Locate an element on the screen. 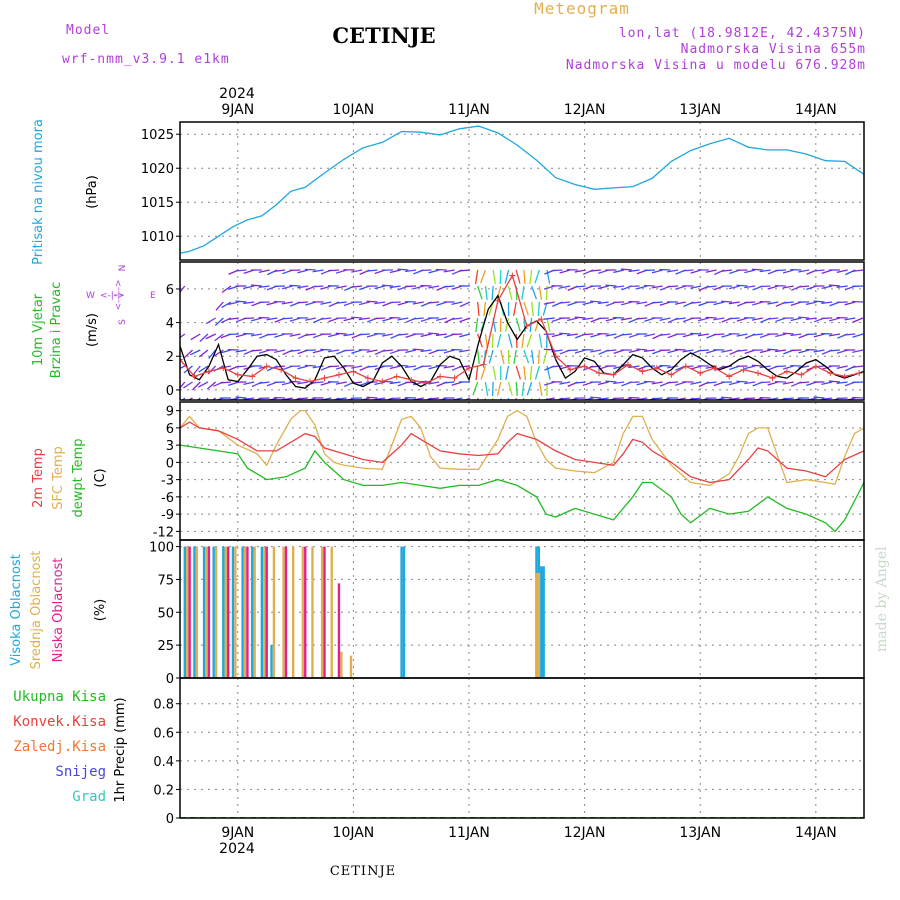 Image resolution: width=900 pixels, height=900 pixels. top-year-label: 2024 is located at coordinates (237, 94).